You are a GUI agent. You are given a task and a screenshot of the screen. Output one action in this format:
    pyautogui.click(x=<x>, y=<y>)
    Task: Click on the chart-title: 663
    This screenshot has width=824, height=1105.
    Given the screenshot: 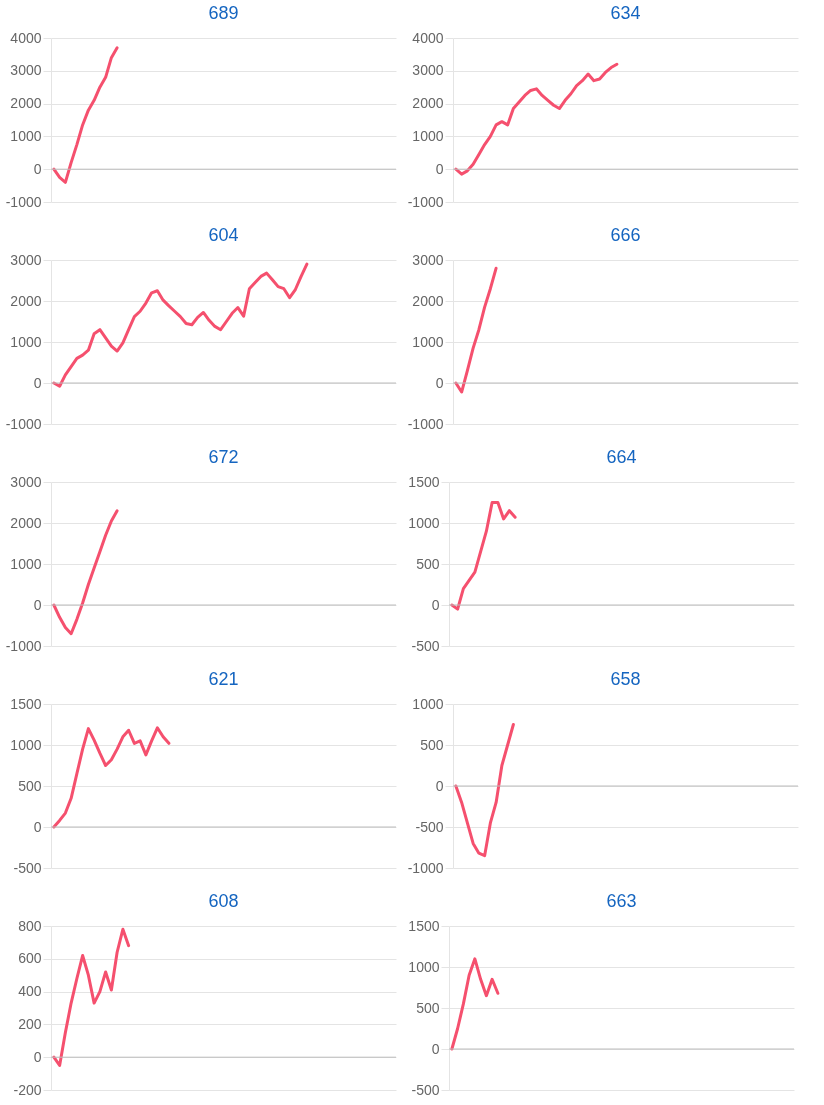 What is the action you would take?
    pyautogui.click(x=621, y=901)
    